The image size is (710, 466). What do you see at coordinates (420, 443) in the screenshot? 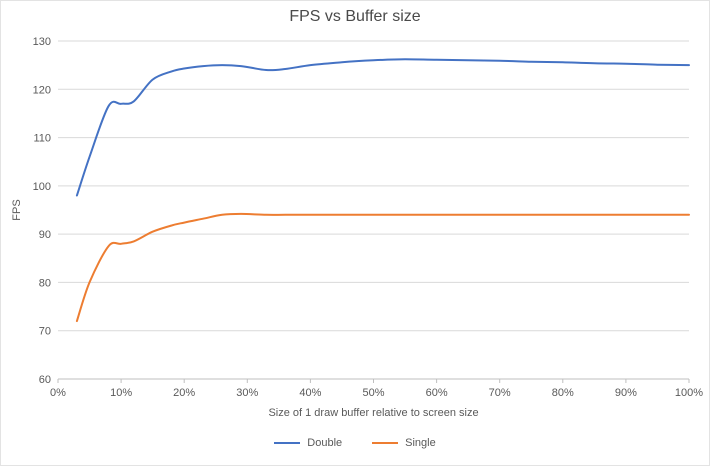
I see `legend-label-single: Single` at bounding box center [420, 443].